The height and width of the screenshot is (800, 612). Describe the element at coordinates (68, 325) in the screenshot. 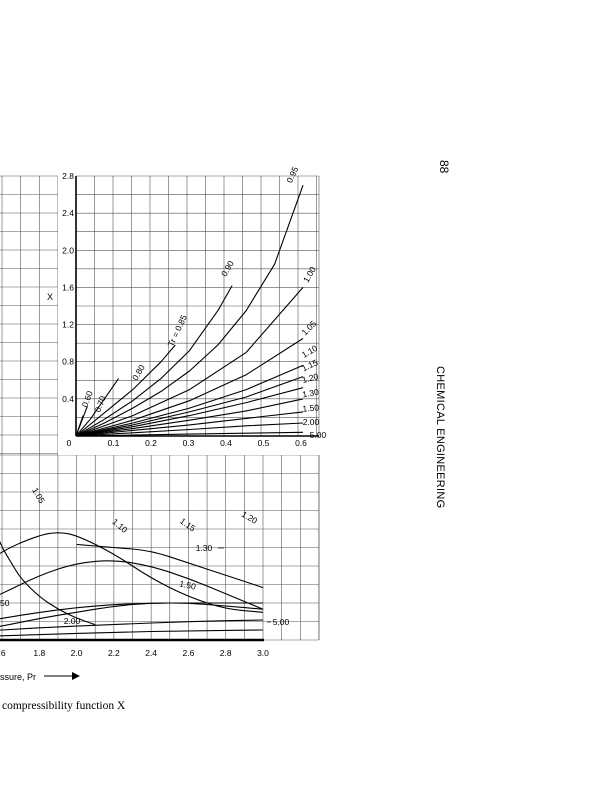

I see `inset-y-tick-label: 1.2` at that location.